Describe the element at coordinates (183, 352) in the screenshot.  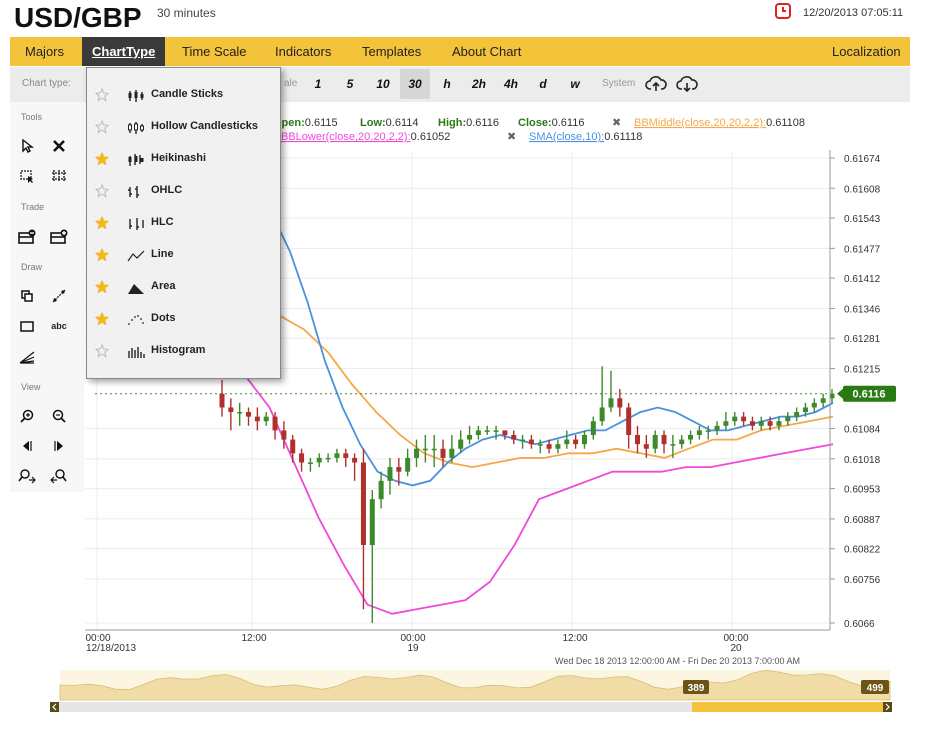
I see `charttype-option-histogram: Histogram` at that location.